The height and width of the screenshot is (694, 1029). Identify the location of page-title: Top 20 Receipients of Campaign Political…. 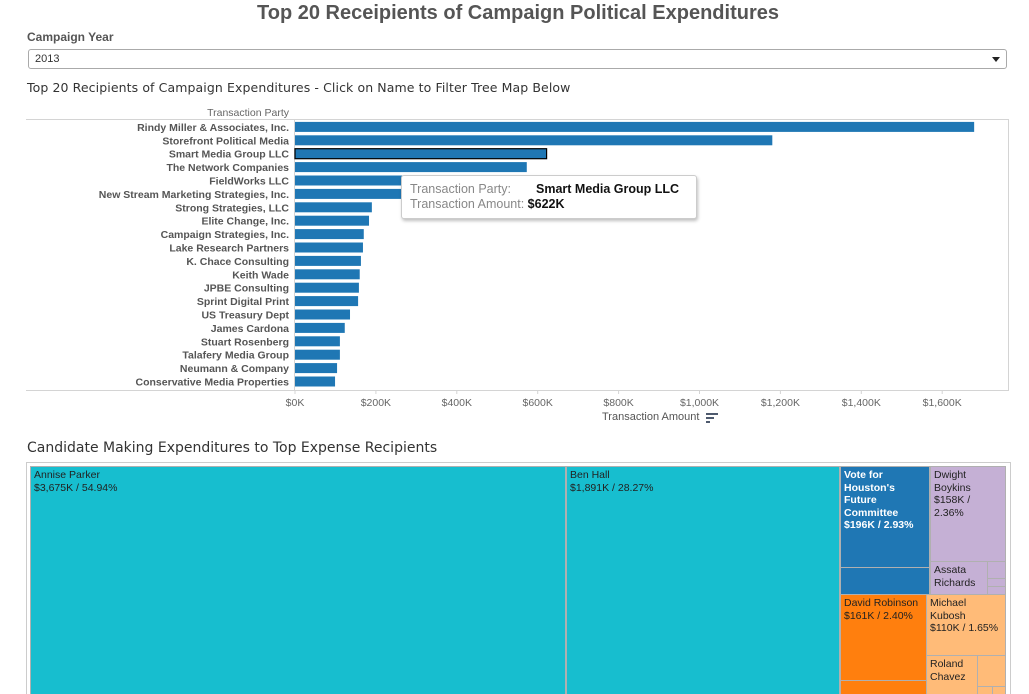
(518, 13).